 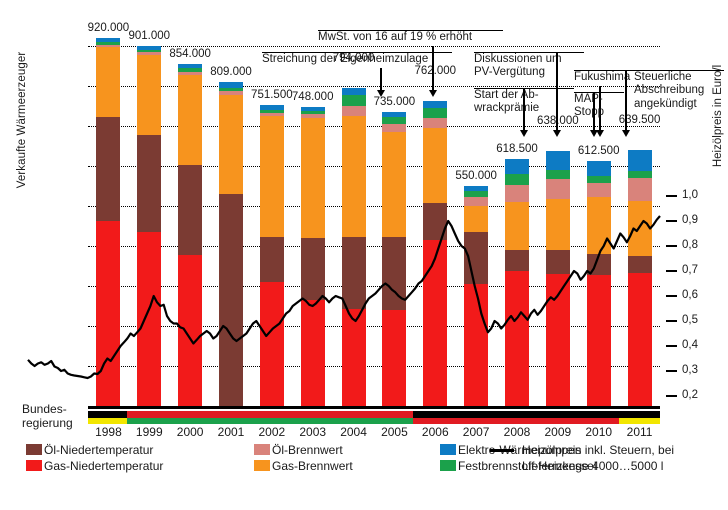 I want to click on y-axis-left-title: Verkaufte Wärmeerzeuger, so click(x=22, y=120).